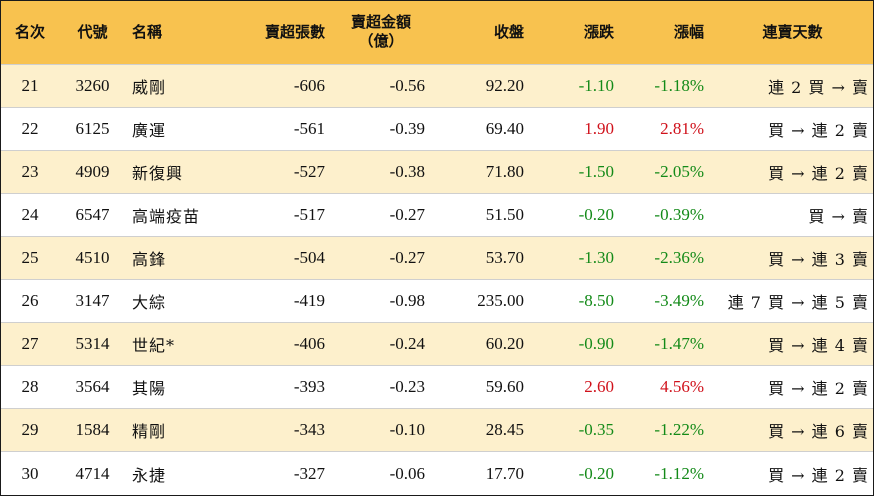  Describe the element at coordinates (309, 85) in the screenshot. I see `sell-lots-cell: -606` at that location.